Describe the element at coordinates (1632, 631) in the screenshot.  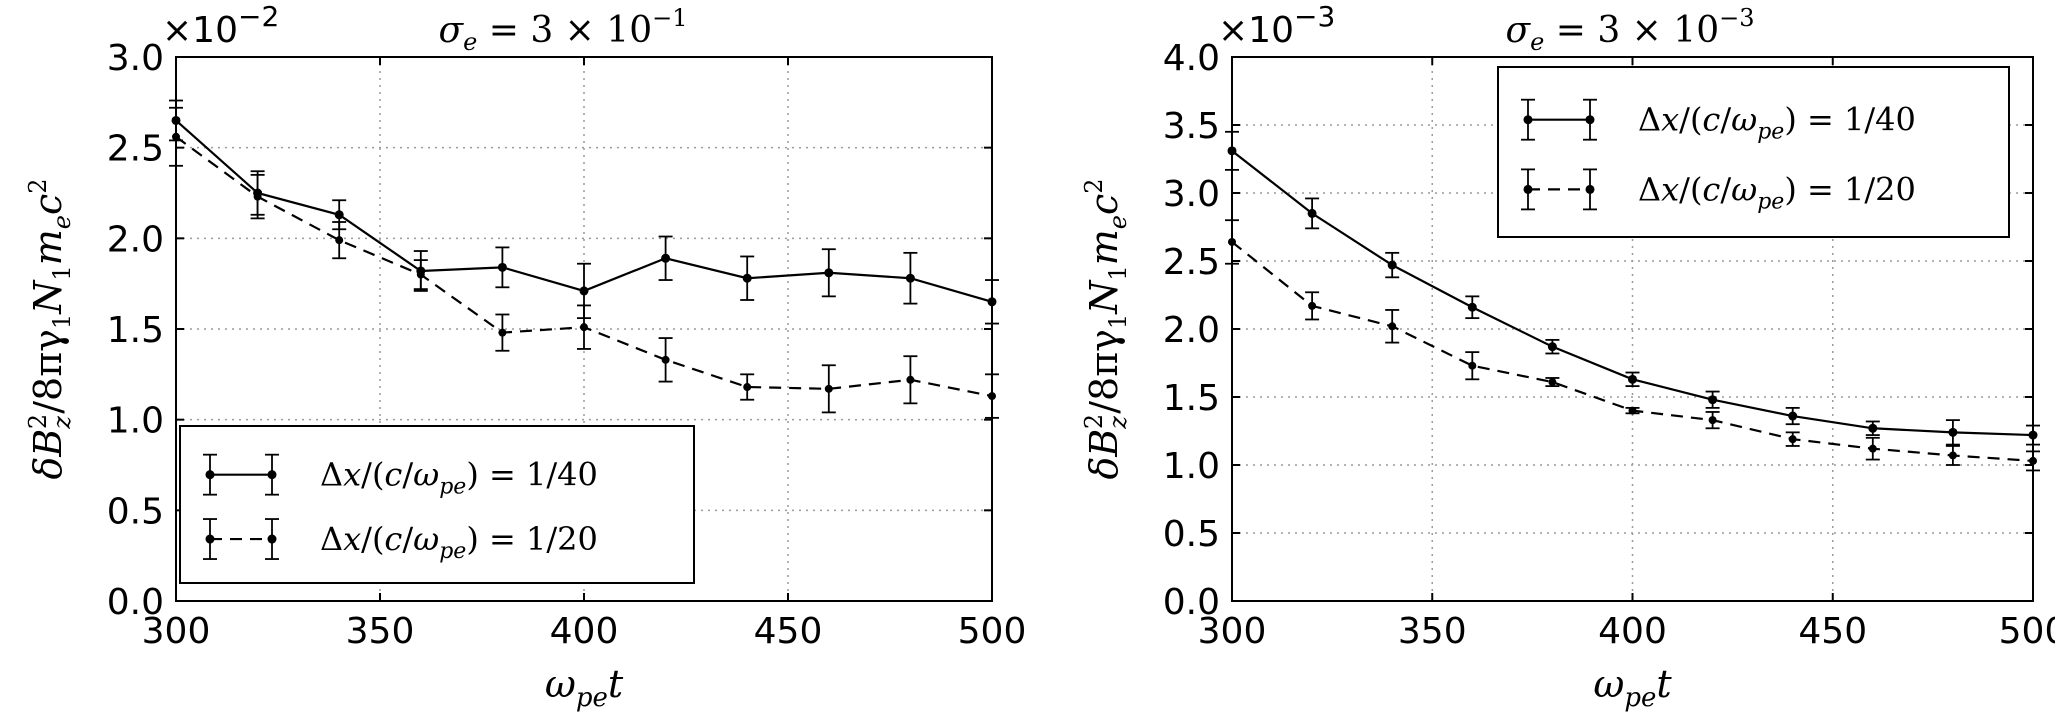
I see `chart2-xtick-label: 400` at that location.